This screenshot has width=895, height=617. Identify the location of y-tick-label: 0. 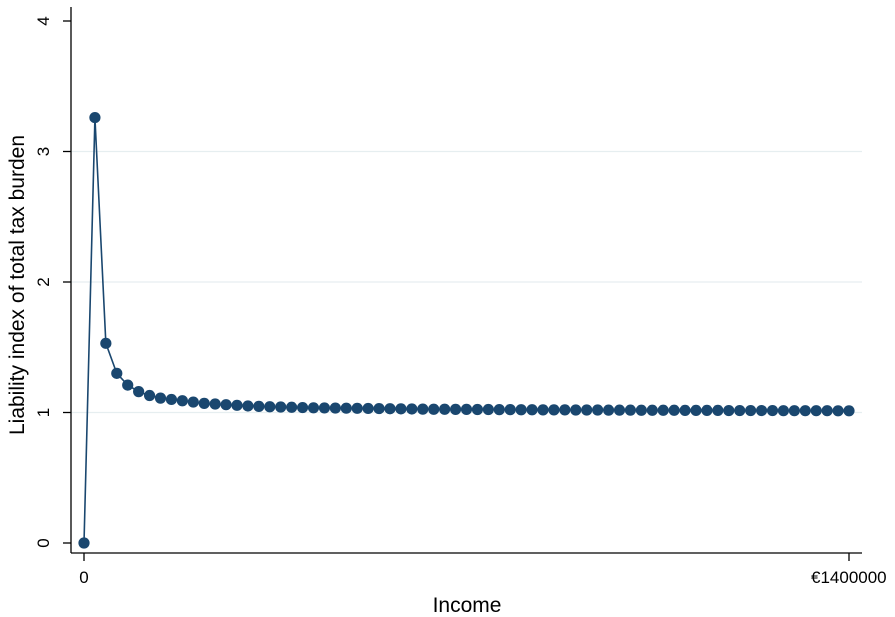
(43, 542).